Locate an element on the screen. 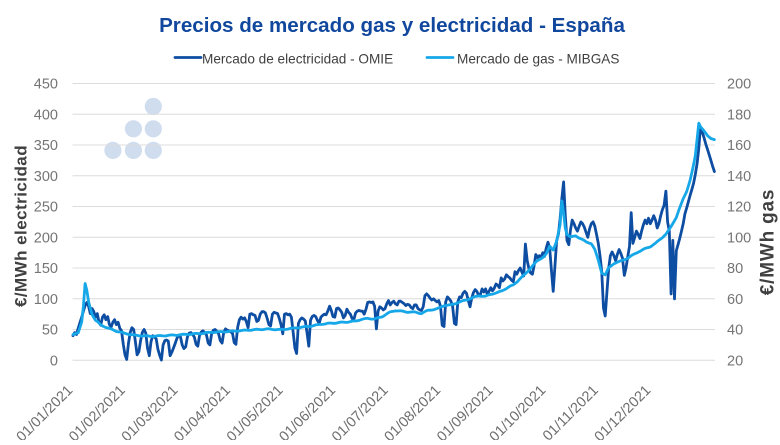 Image resolution: width=780 pixels, height=445 pixels. svg-text: 300 is located at coordinates (46, 177).